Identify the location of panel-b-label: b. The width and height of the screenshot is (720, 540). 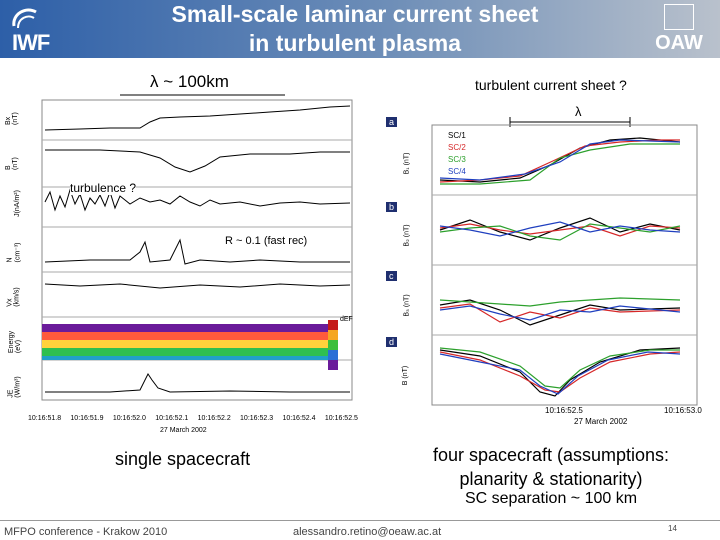
(392, 207).